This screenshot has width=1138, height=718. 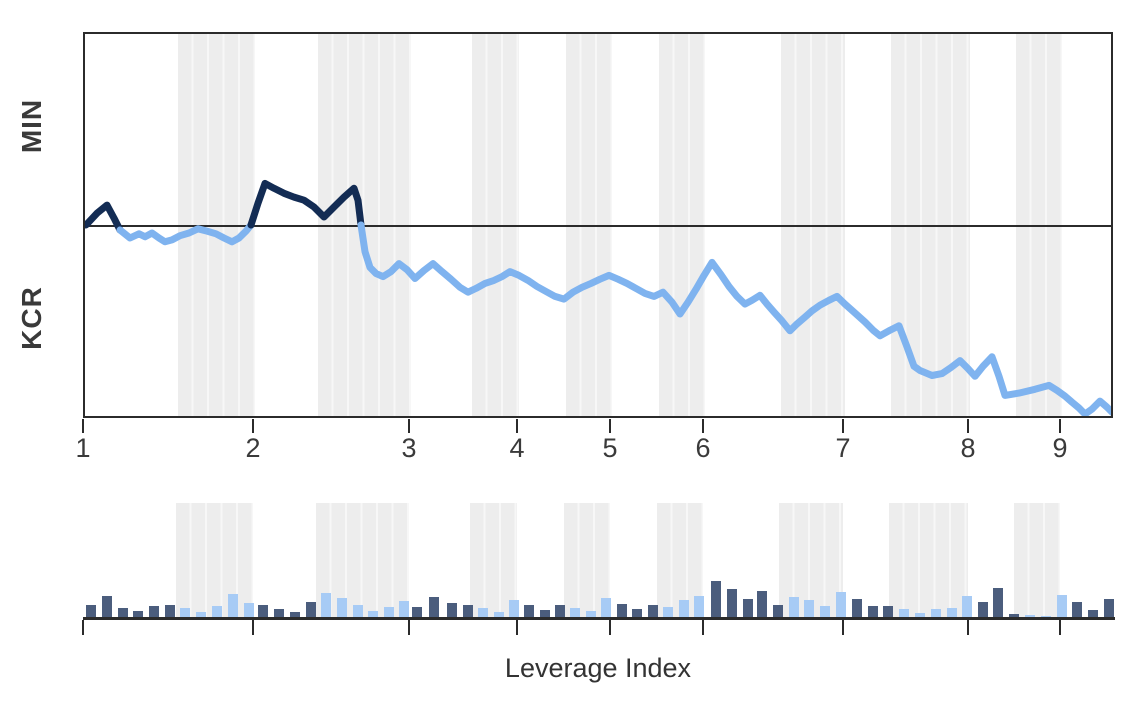 I want to click on x-axis-title: Leverage Index, so click(x=598, y=668).